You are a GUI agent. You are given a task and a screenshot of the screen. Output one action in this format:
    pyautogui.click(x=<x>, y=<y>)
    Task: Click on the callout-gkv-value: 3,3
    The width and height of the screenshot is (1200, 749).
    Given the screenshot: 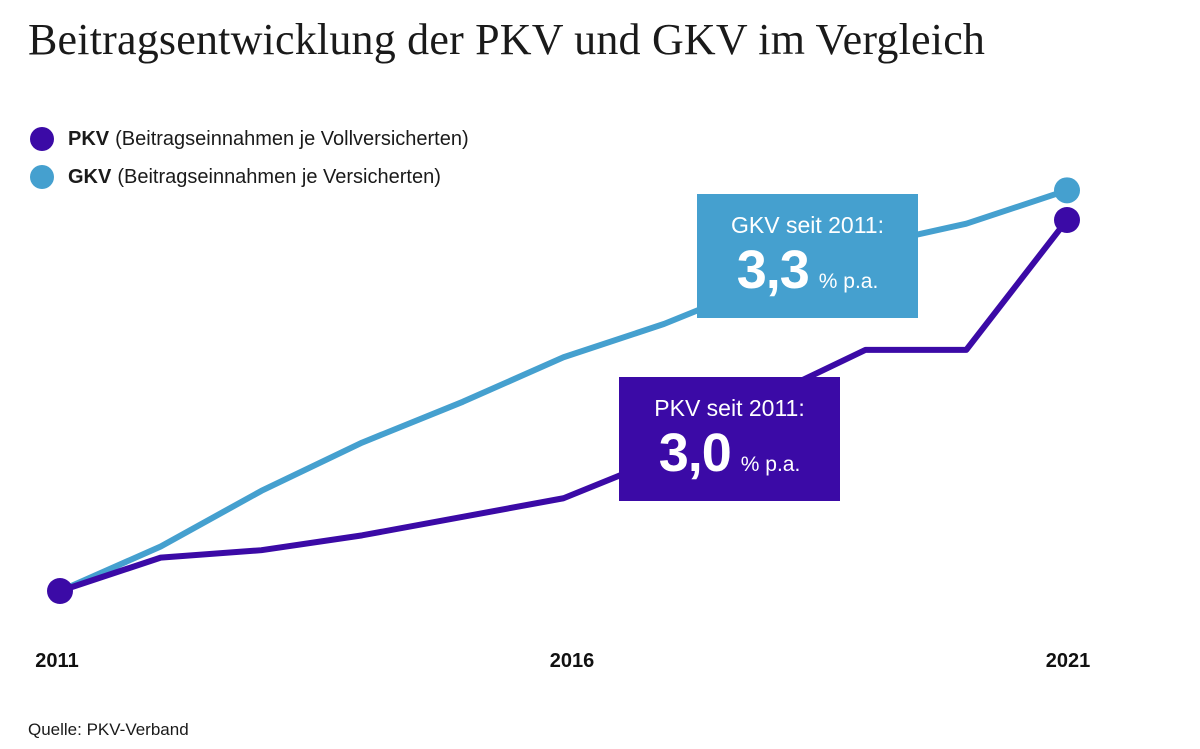 What is the action you would take?
    pyautogui.click(x=773, y=270)
    